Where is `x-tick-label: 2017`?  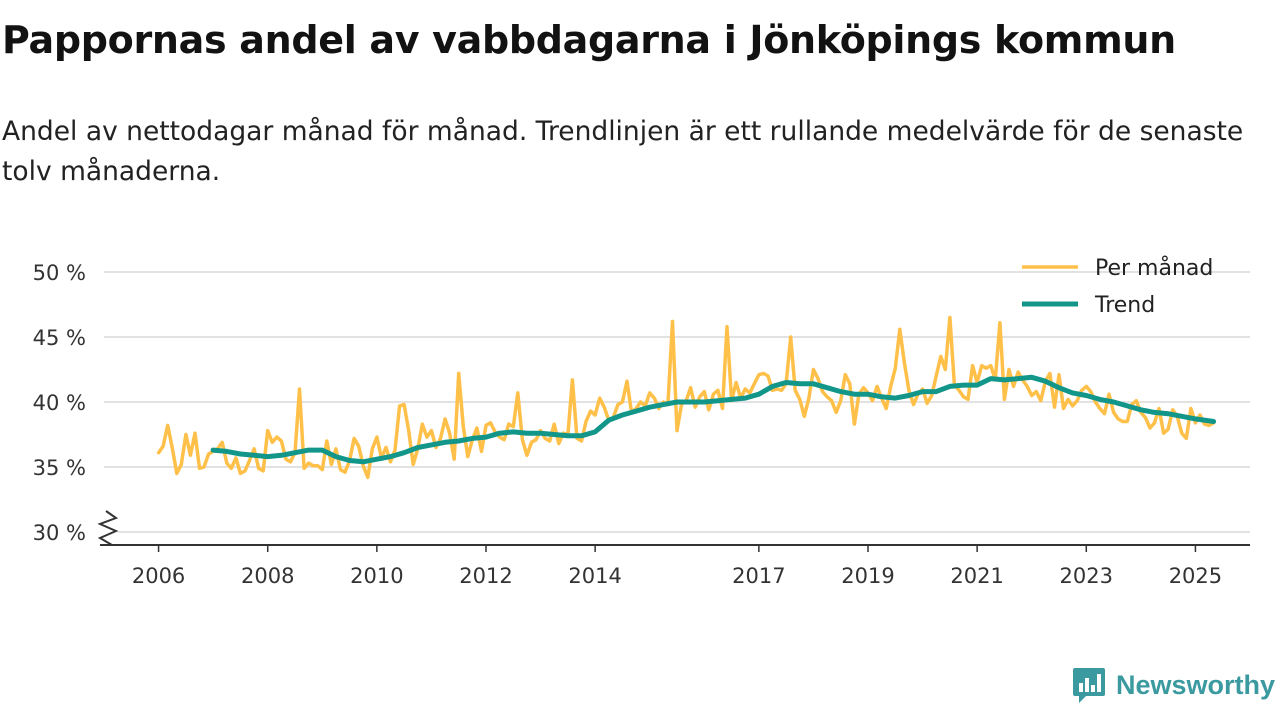
x-tick-label: 2017 is located at coordinates (758, 576).